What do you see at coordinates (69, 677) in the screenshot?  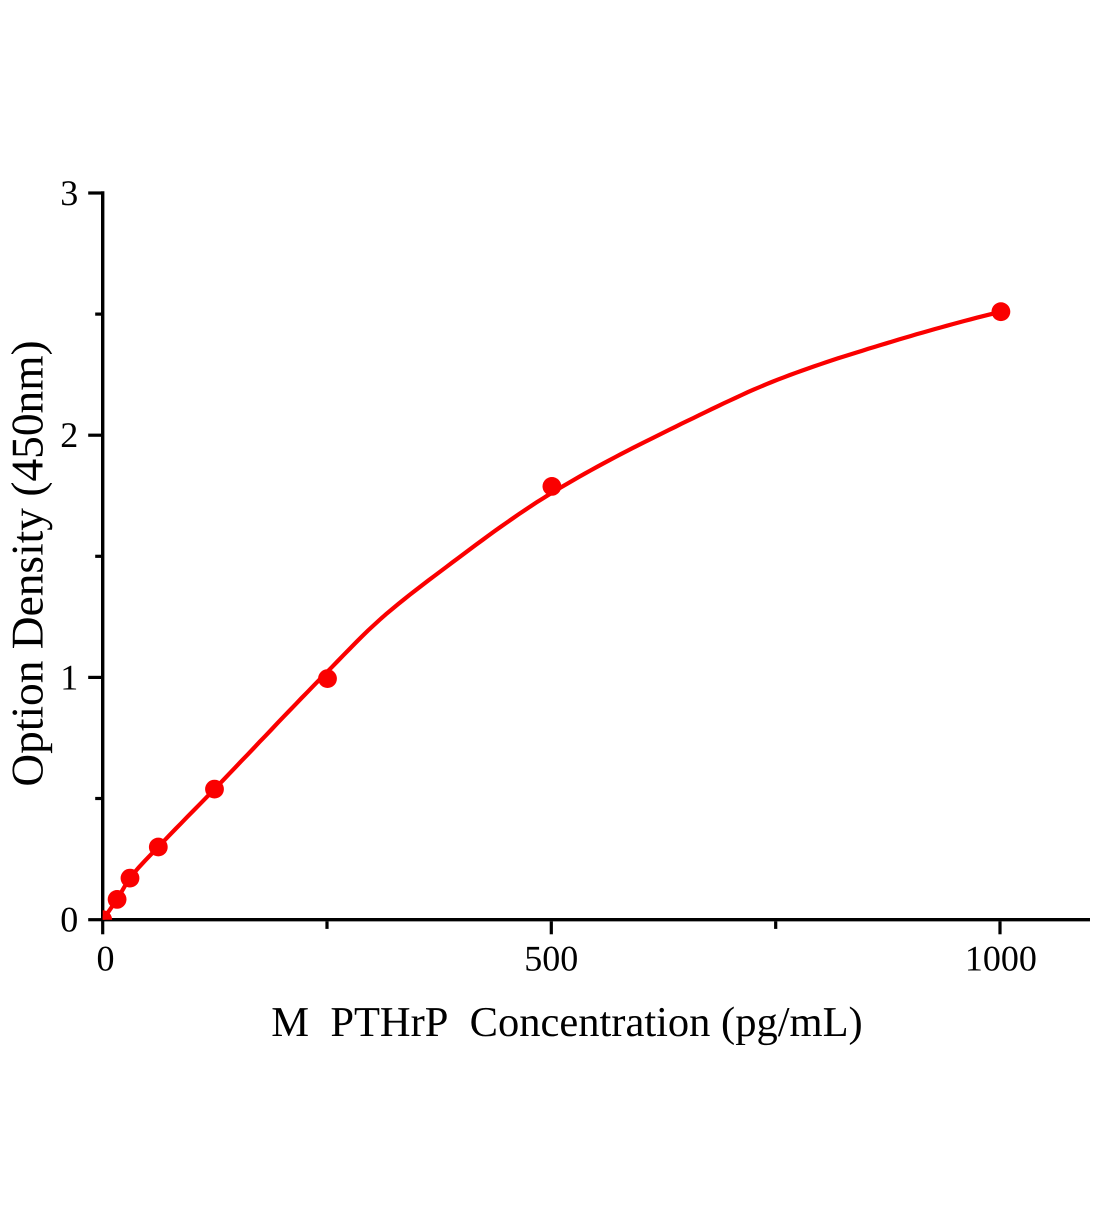 I see `svg-text: 1` at bounding box center [69, 677].